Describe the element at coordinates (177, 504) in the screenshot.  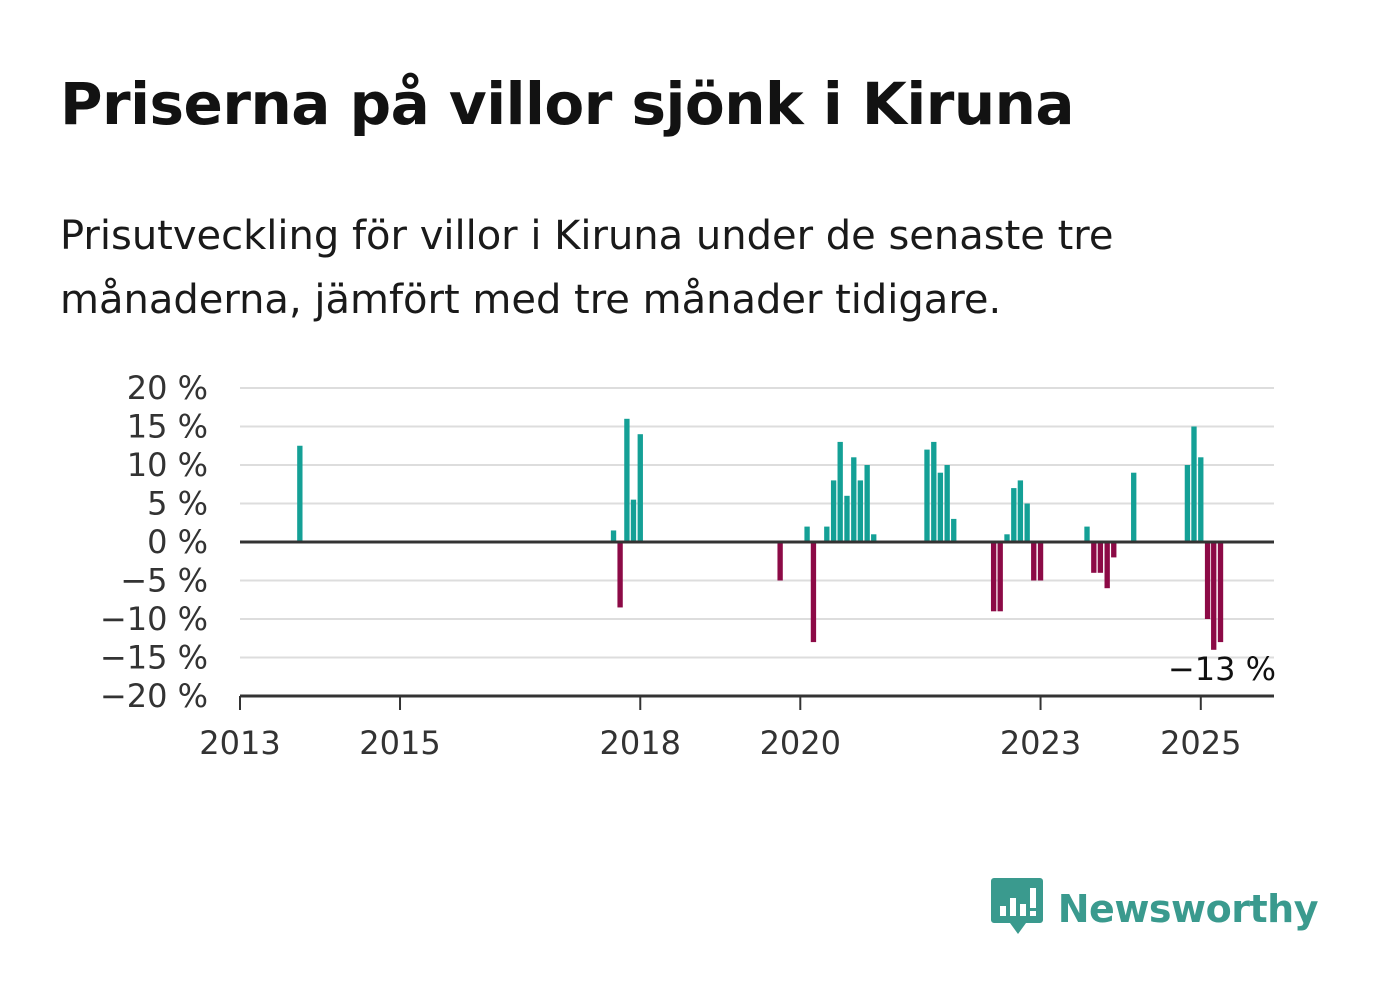
I see `y-tick-label: 5 %` at that location.